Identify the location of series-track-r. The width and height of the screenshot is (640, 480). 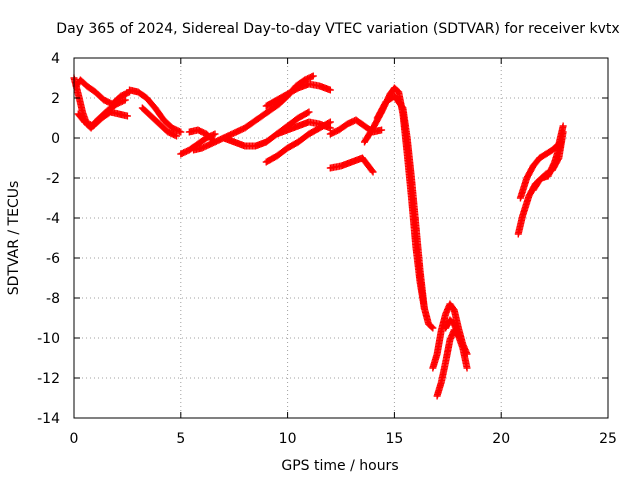
(447, 363).